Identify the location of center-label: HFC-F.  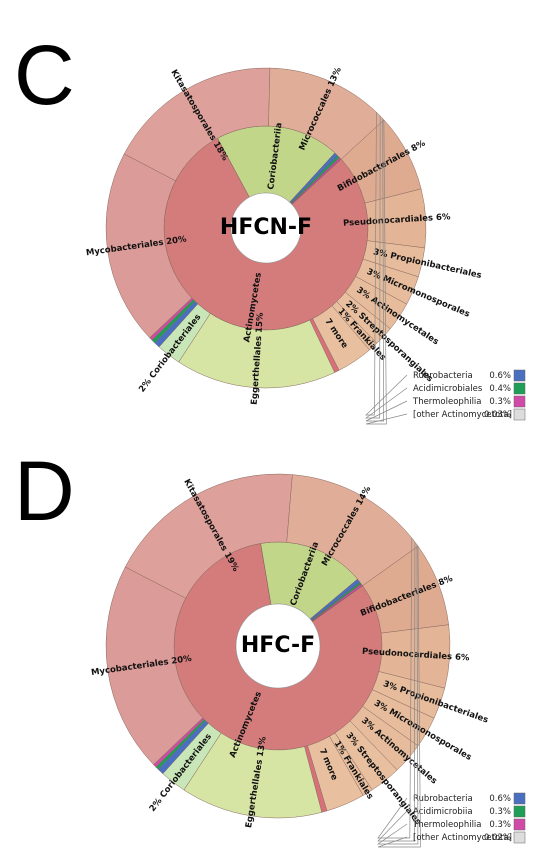
(278, 645).